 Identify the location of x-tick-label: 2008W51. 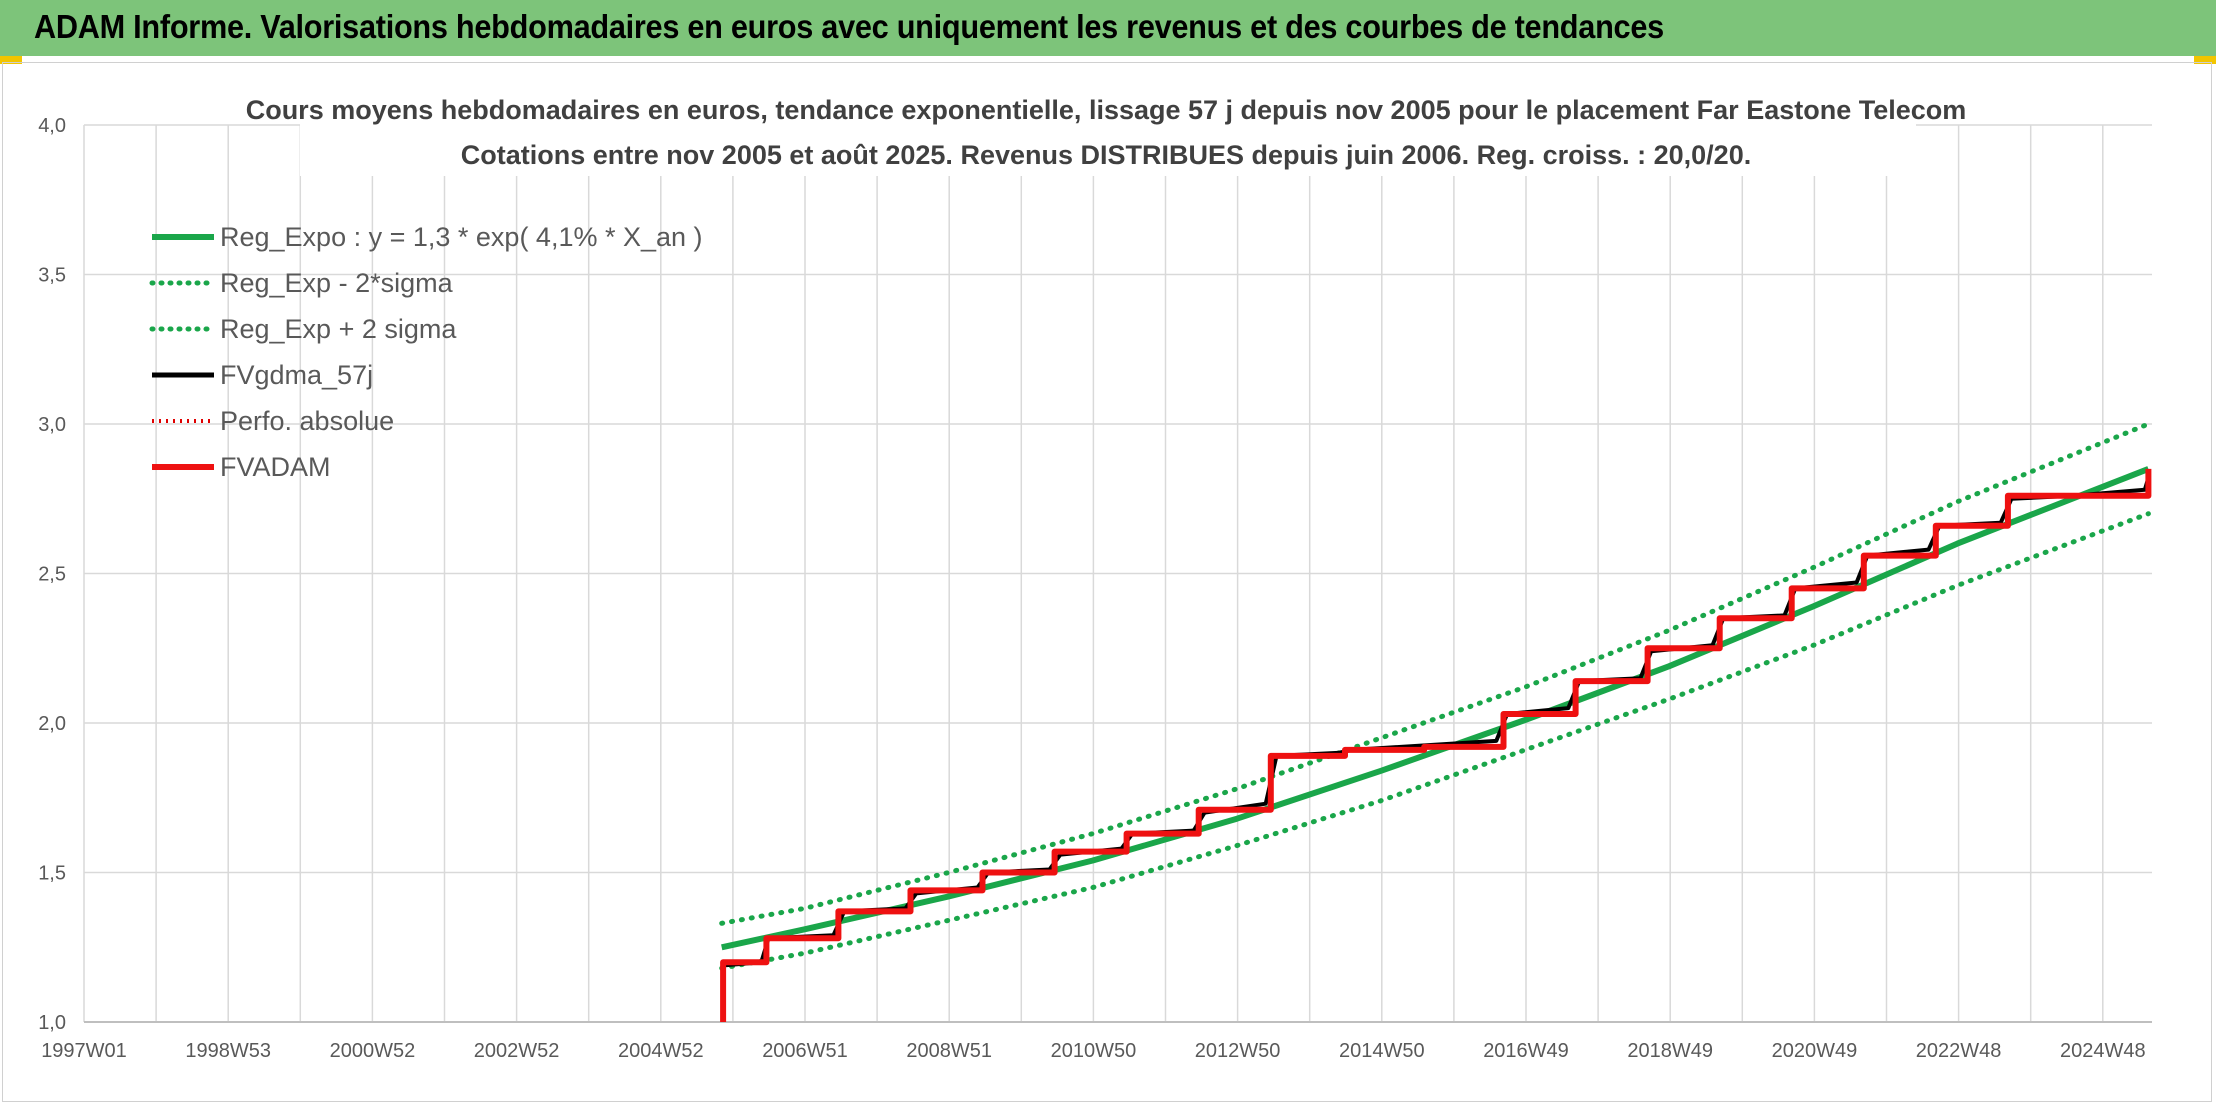
(949, 1051).